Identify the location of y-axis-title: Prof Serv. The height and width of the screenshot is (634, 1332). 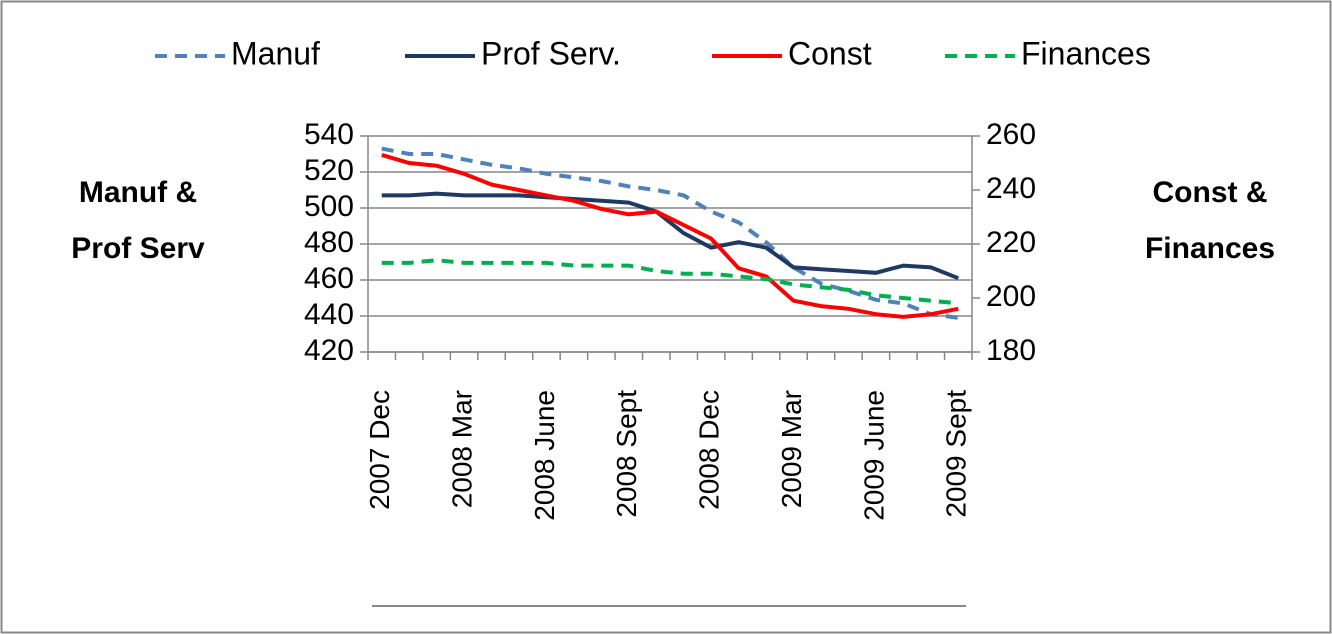
(138, 248).